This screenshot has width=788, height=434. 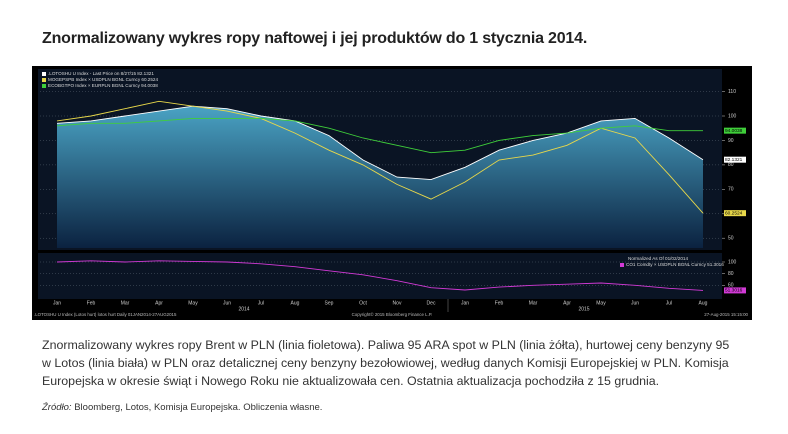 I want to click on value-label: 82.1321, so click(x=734, y=160).